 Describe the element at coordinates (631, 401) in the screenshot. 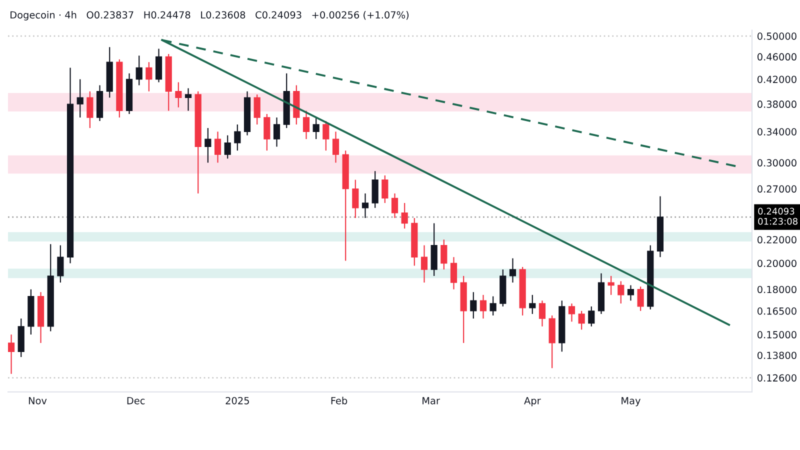

I see `x-tick-label: May` at that location.